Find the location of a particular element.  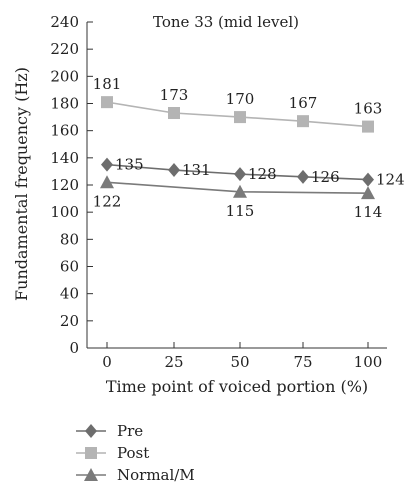

data-label: 114 is located at coordinates (368, 212).